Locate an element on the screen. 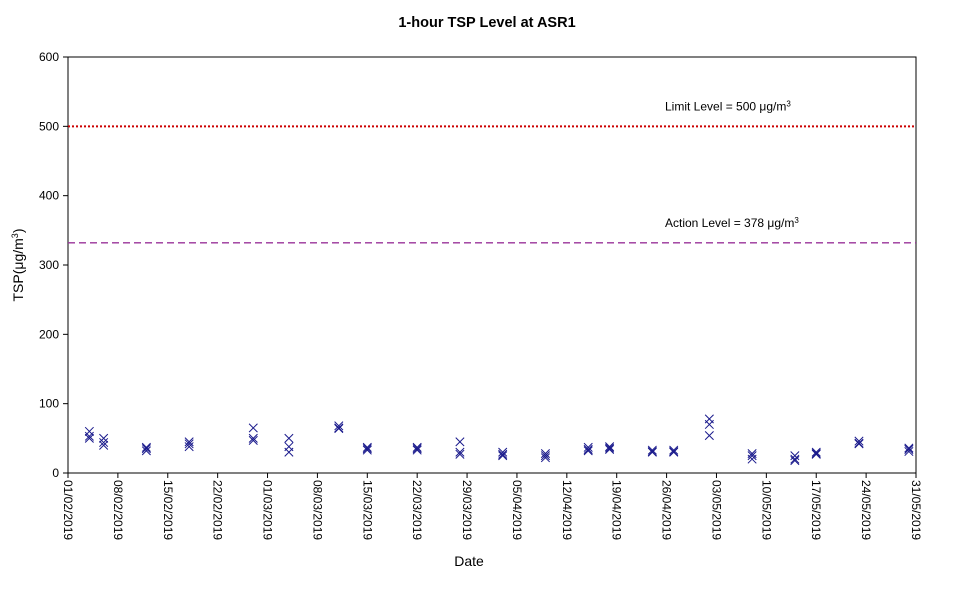 The width and height of the screenshot is (967, 594). y-axis-label-unit: g/m is located at coordinates (18, 249).